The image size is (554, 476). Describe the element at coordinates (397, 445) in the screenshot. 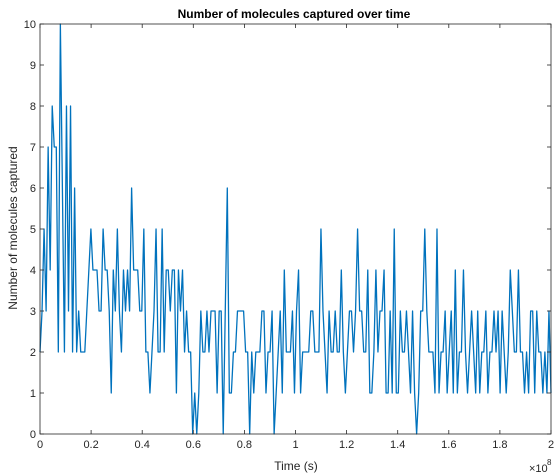

I see `x-tick-label: 1.4` at that location.